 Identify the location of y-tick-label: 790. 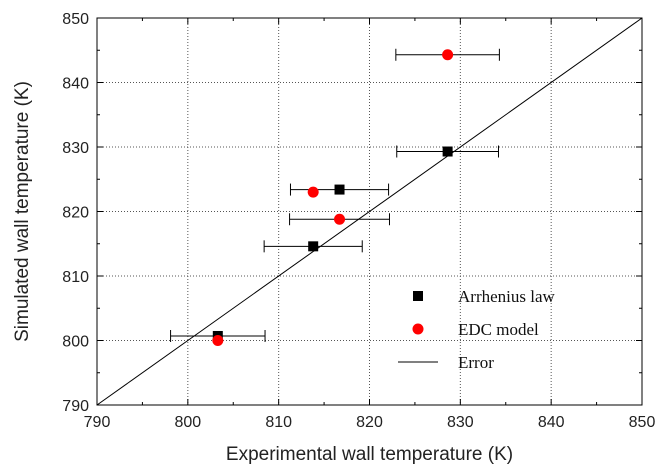
(75, 406).